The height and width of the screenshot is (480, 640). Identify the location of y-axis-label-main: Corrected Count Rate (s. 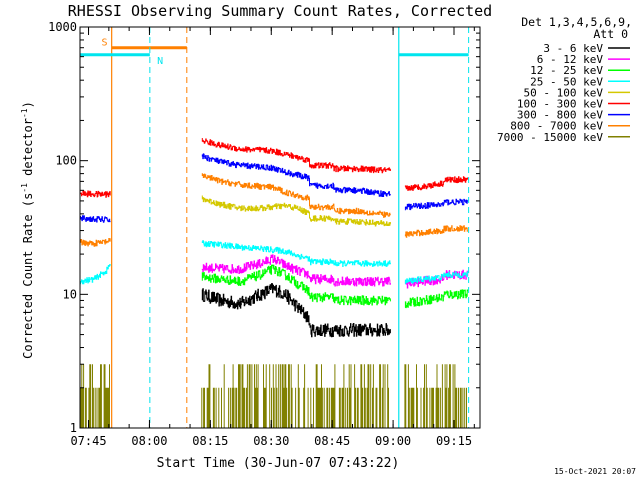
(28, 276).